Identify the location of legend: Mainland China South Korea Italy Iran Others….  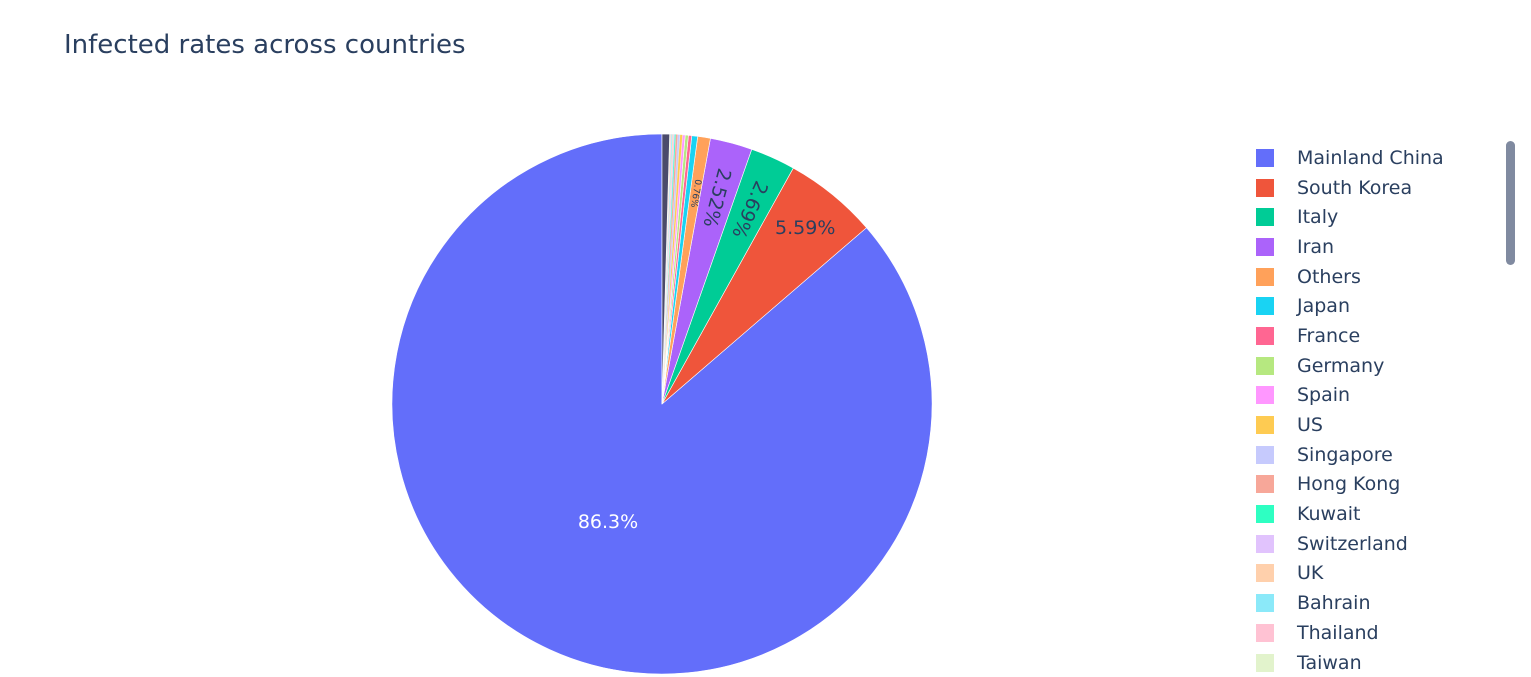
(1381, 410).